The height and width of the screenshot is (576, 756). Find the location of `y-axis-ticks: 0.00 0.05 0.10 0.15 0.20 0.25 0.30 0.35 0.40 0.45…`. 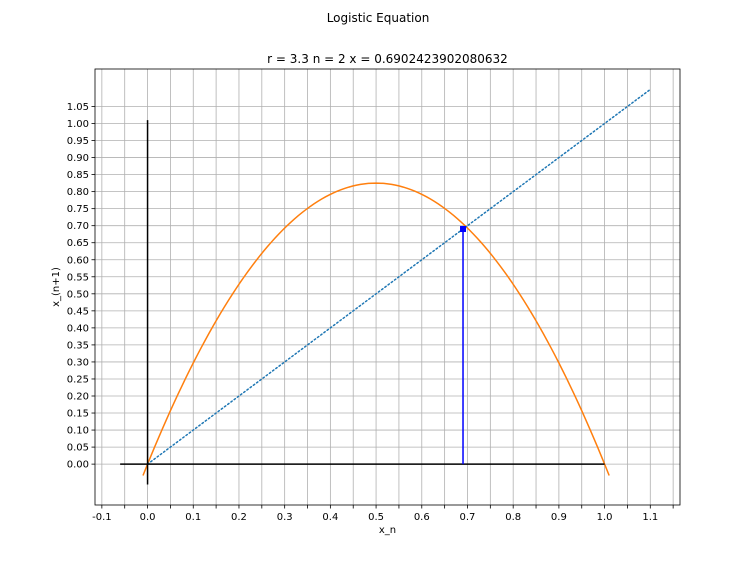

y-axis-ticks: 0.00 0.05 0.10 0.15 0.20 0.25 0.30 0.35 0.40 0.45… is located at coordinates (81, 286).